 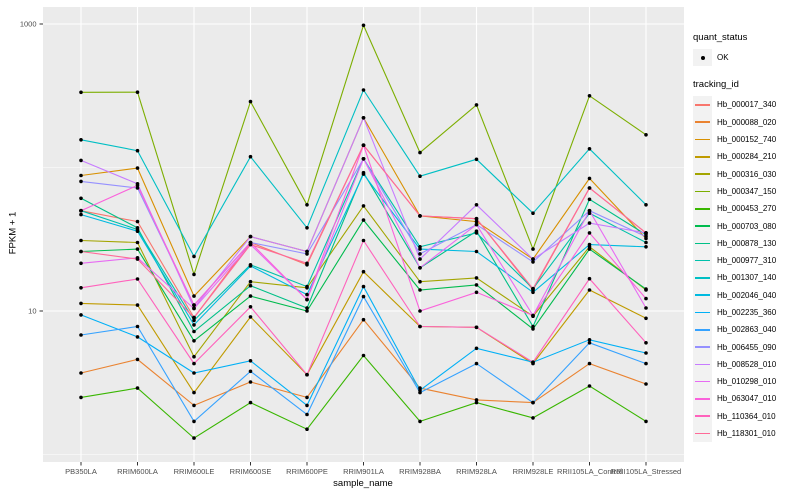 I want to click on legend-item: Hb_000088_020, so click(x=746, y=122).